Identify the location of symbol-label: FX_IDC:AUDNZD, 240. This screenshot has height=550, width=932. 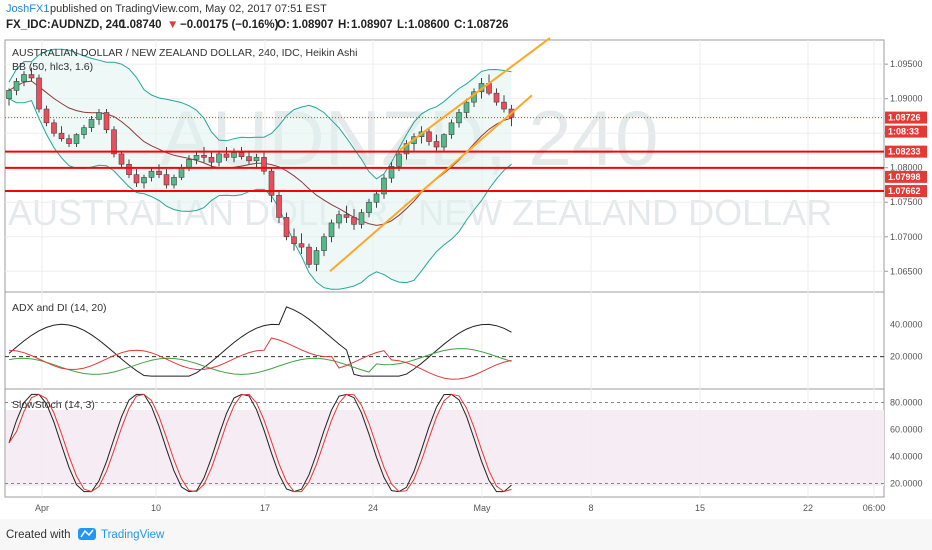
(65, 25).